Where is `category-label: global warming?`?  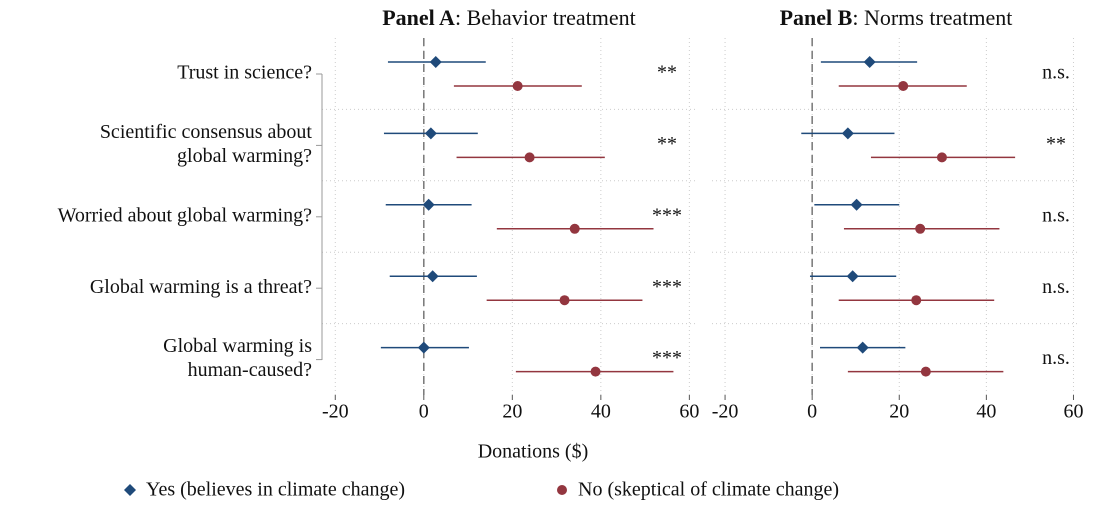
category-label: global warming? is located at coordinates (244, 156).